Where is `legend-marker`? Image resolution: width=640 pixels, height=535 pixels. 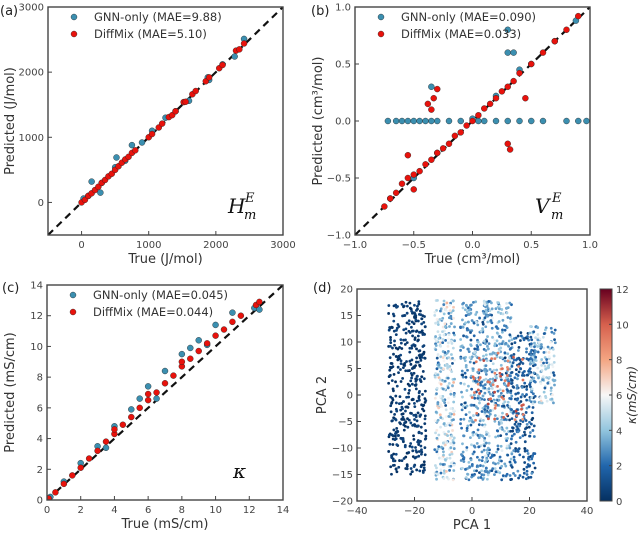 legend-marker is located at coordinates (74, 17).